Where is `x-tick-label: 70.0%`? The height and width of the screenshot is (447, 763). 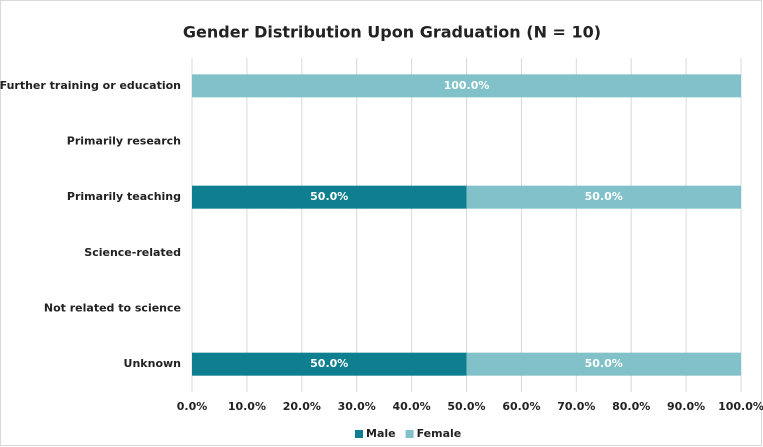 x-tick-label: 70.0% is located at coordinates (576, 406).